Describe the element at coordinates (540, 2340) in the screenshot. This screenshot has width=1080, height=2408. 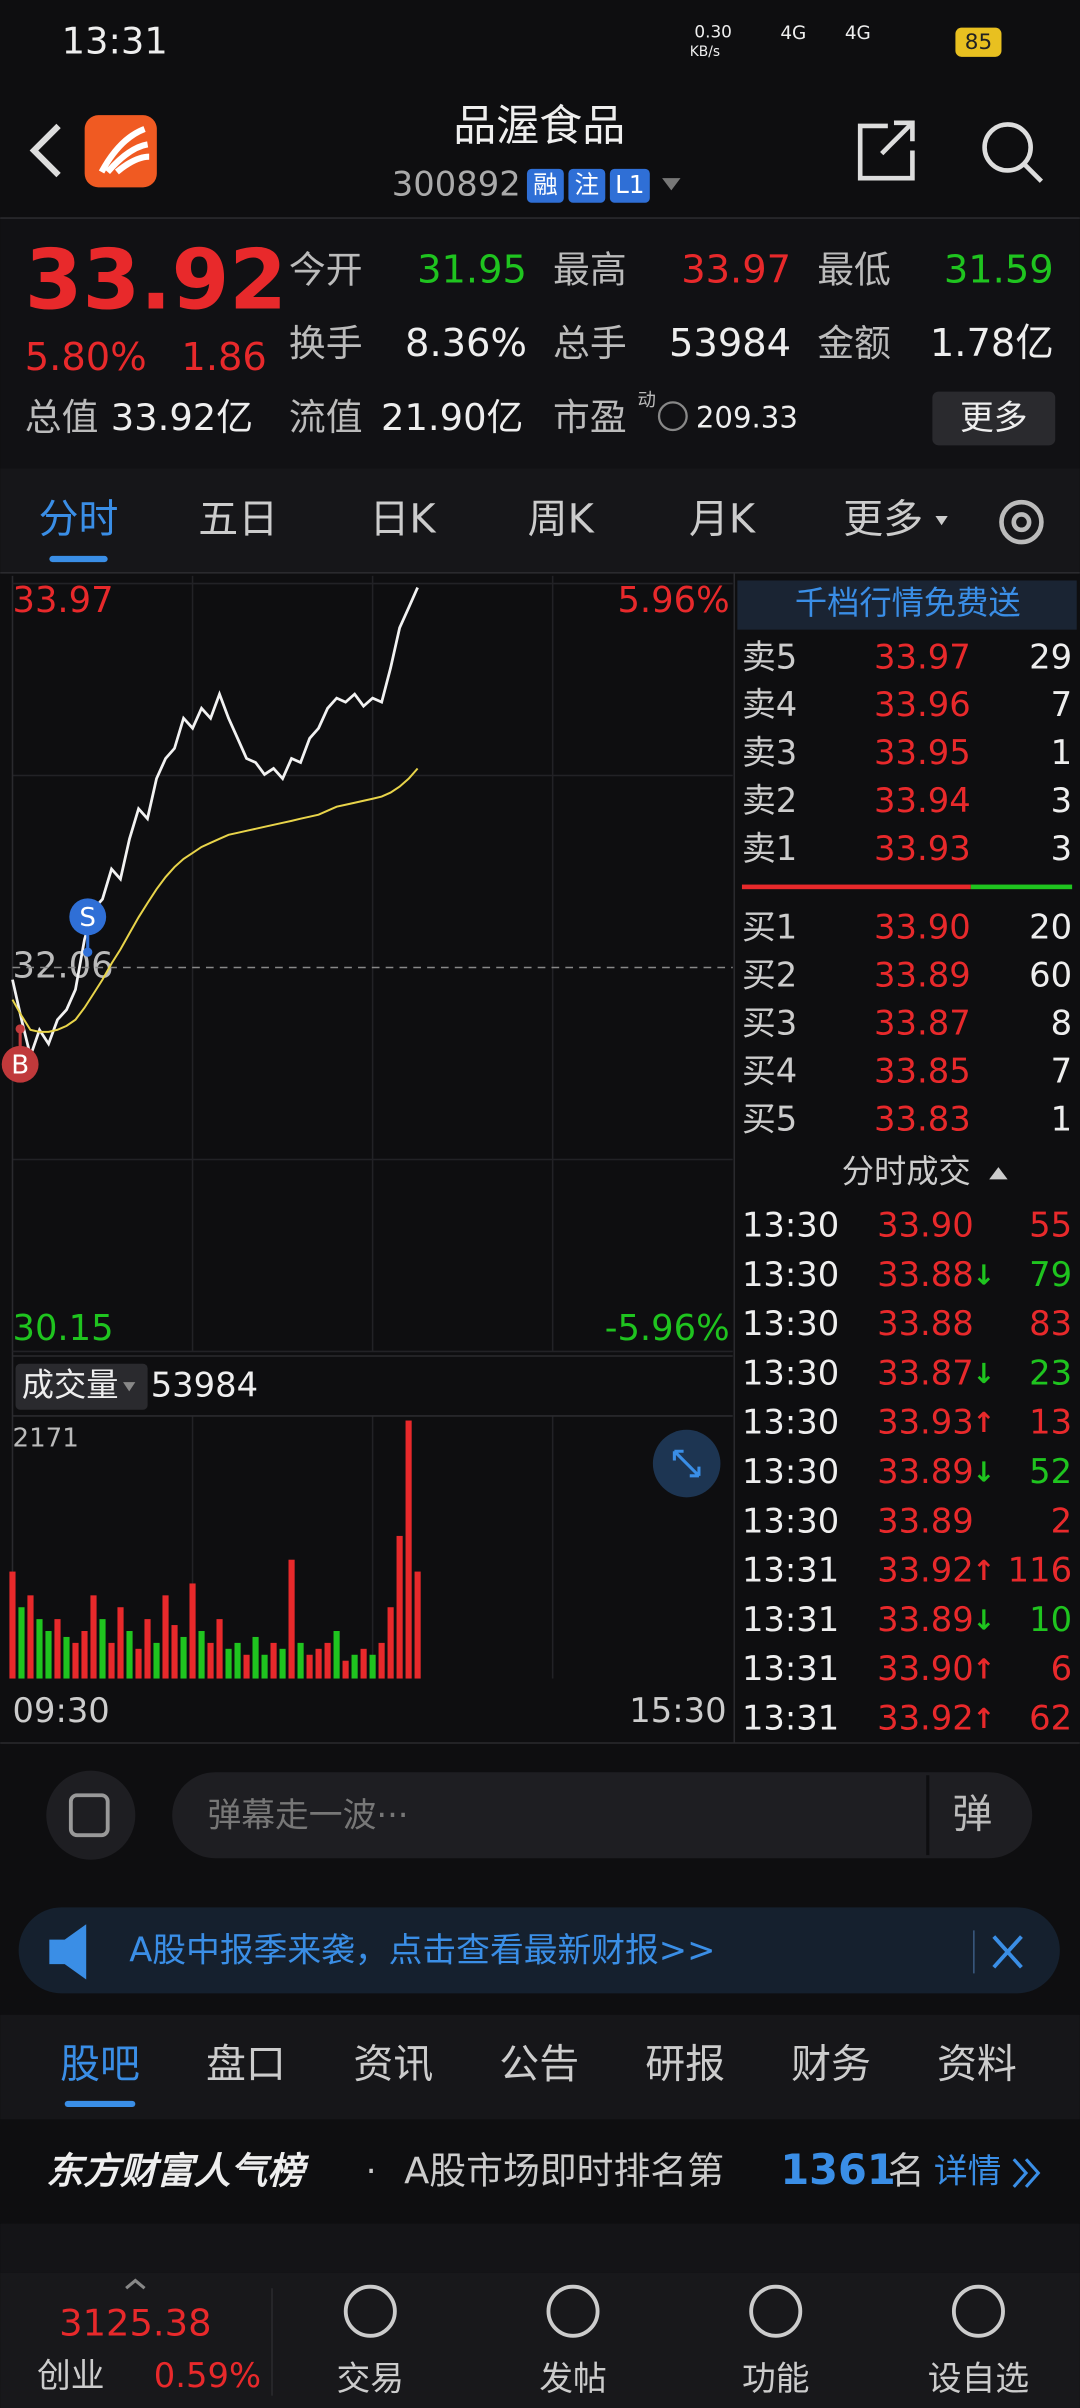
I see `bottom-nav` at that location.